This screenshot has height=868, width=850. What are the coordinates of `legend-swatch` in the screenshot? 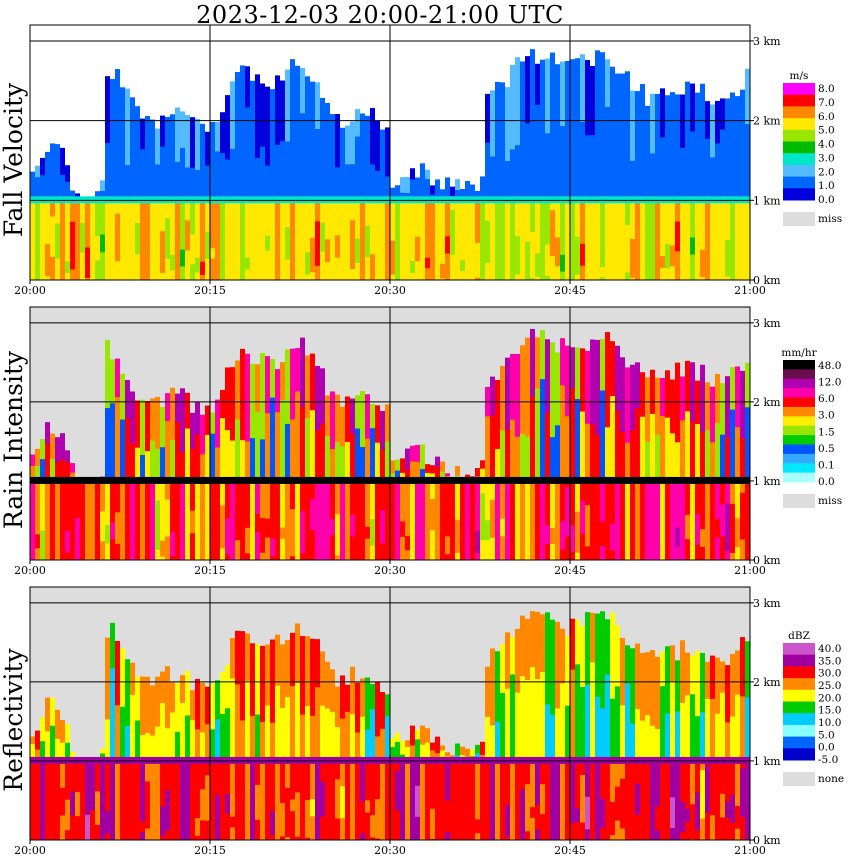 It's located at (799, 112).